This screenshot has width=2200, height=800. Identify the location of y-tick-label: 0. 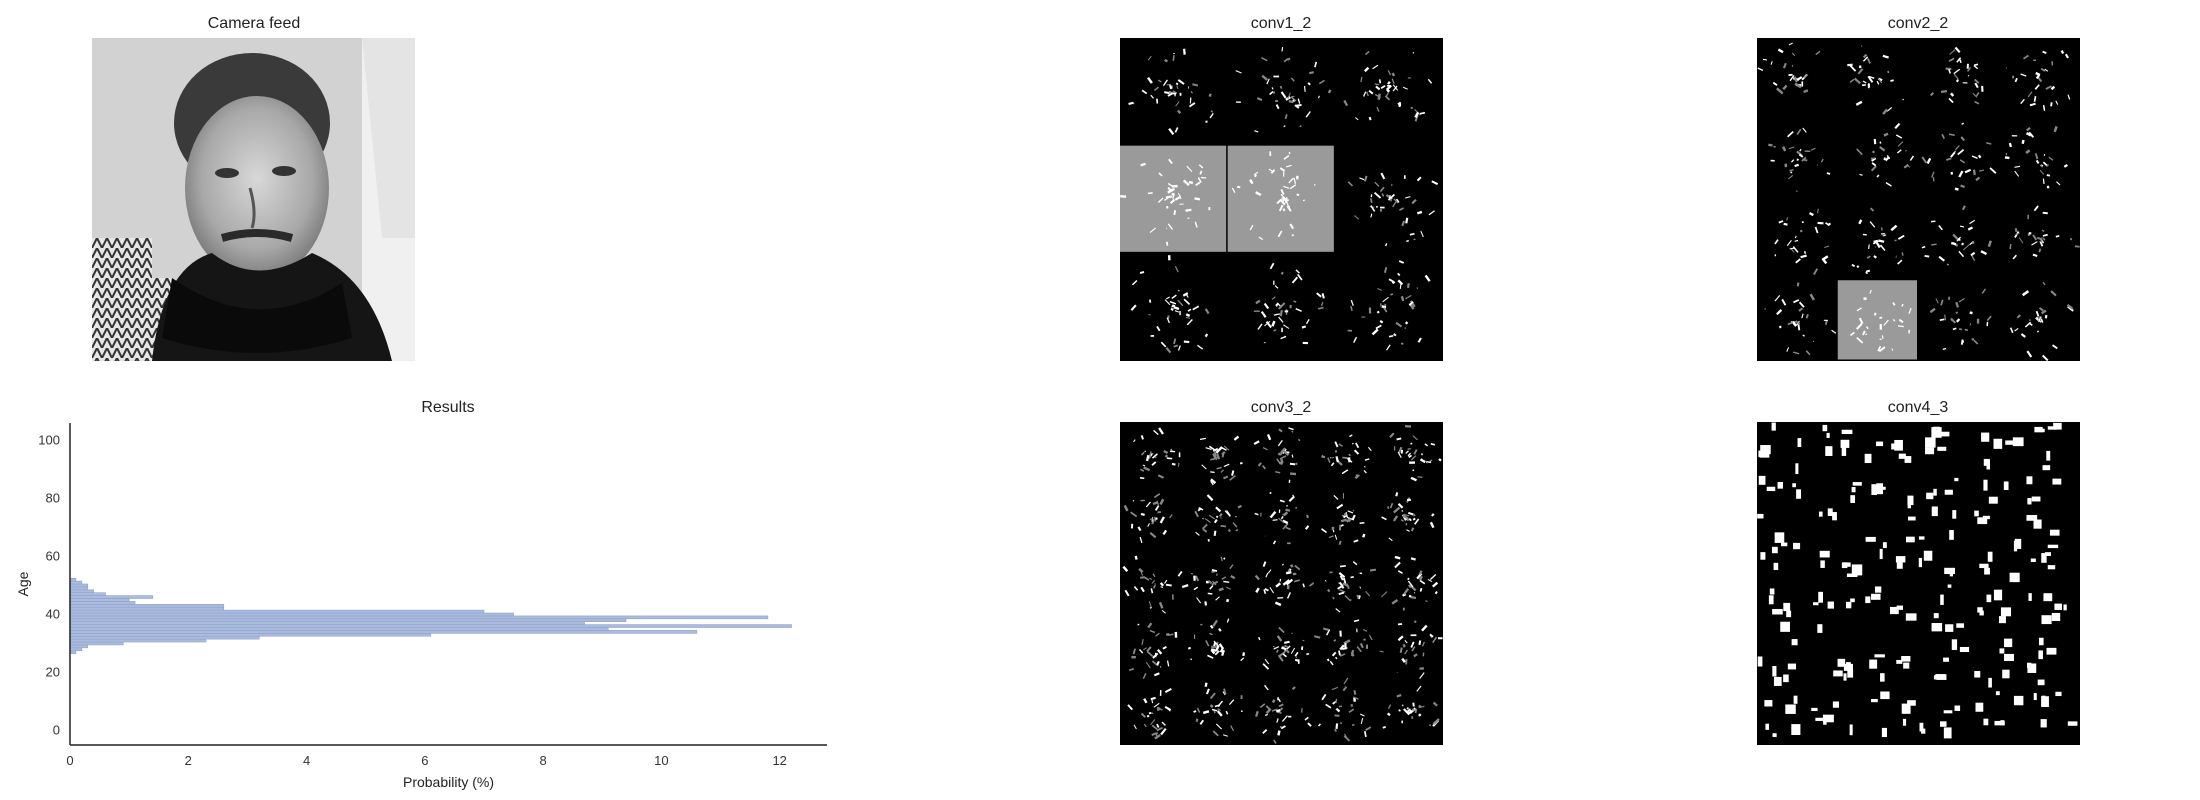
(56, 729).